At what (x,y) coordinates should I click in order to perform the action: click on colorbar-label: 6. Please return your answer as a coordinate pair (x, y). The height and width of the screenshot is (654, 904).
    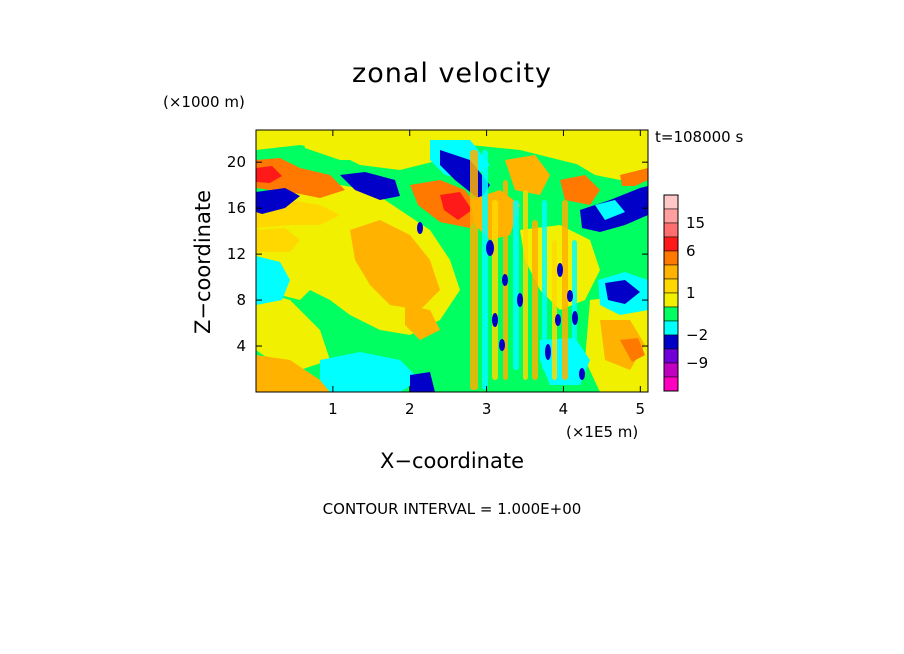
    Looking at the image, I should click on (691, 251).